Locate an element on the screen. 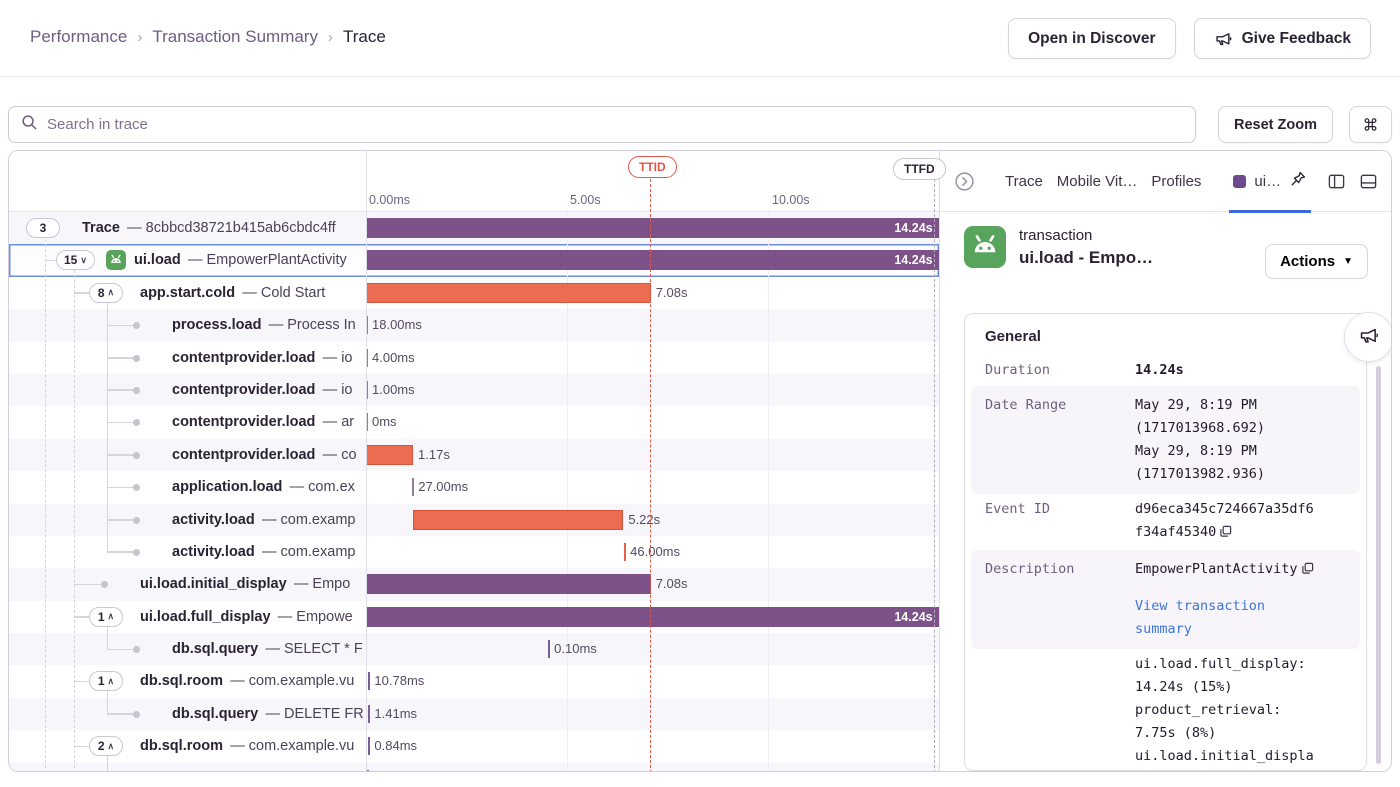  span-label: ui.load.full_display — Empowe is located at coordinates (246, 616).